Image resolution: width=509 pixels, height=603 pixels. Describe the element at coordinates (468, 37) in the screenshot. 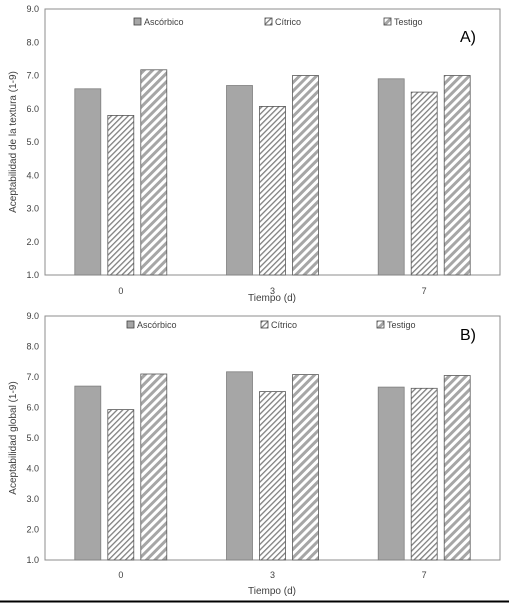

I see `panel-label: A)` at that location.